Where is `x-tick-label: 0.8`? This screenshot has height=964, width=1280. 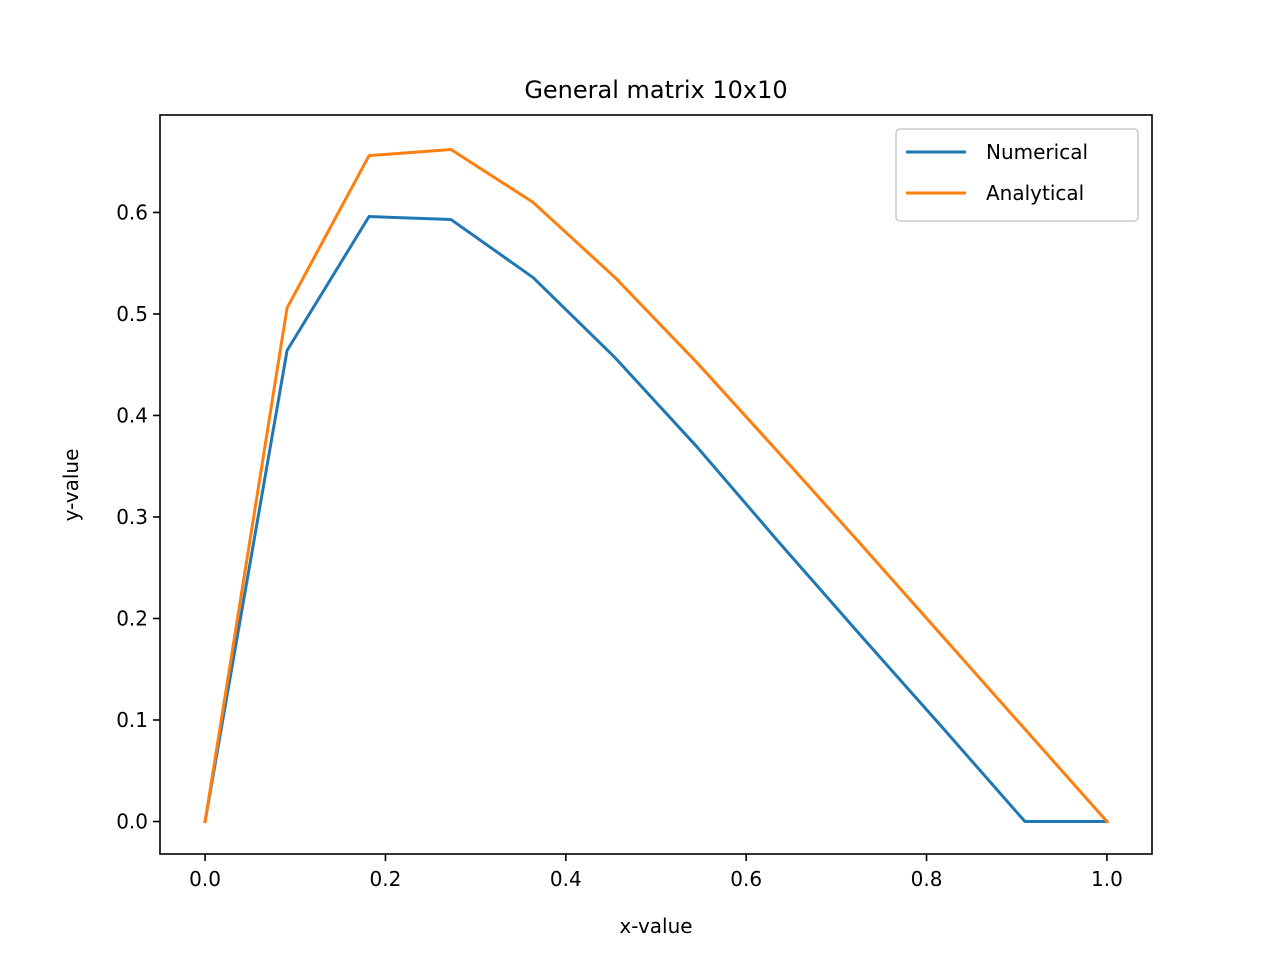 x-tick-label: 0.8 is located at coordinates (927, 879).